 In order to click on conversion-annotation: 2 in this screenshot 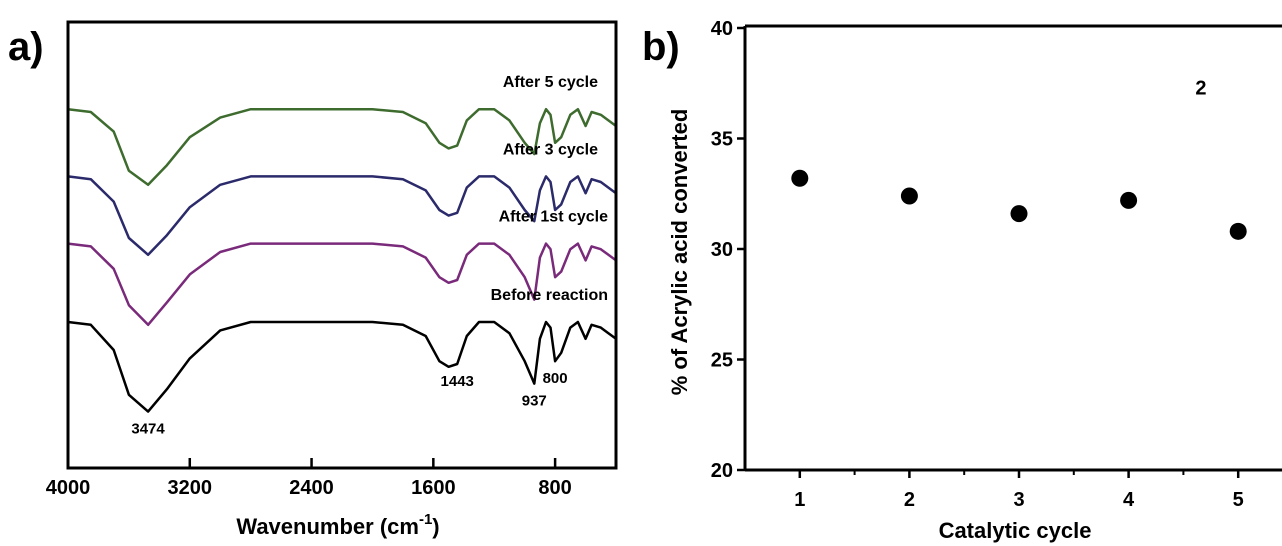, I will do `click(1200, 88)`.